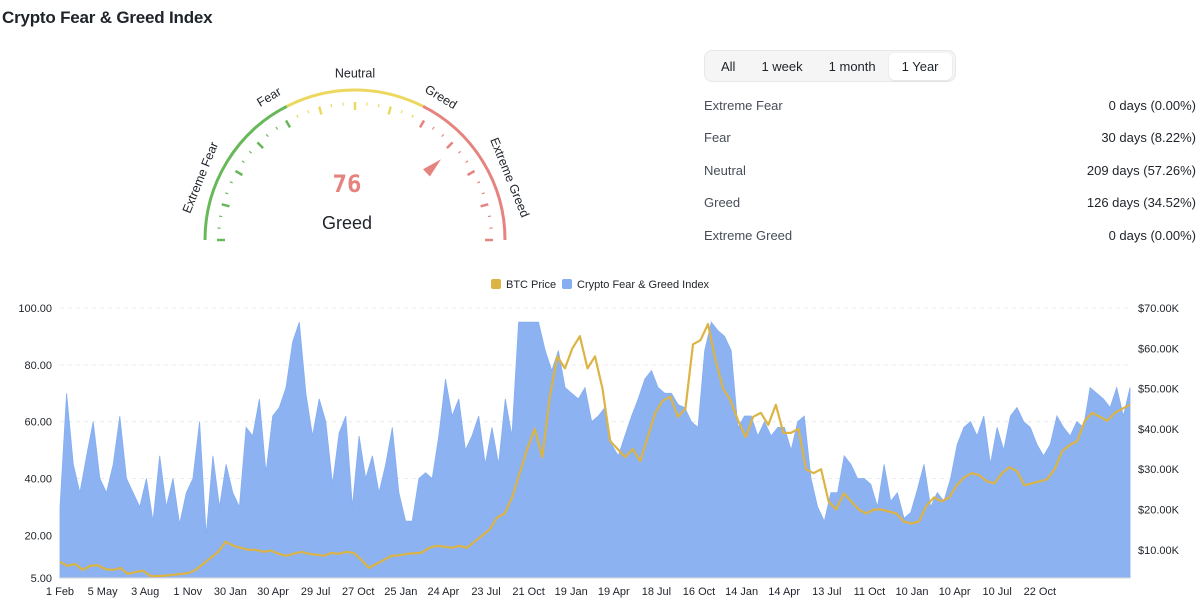 This screenshot has height=612, width=1197. What do you see at coordinates (187, 592) in the screenshot?
I see `x-tick-label: 1 Nov` at bounding box center [187, 592].